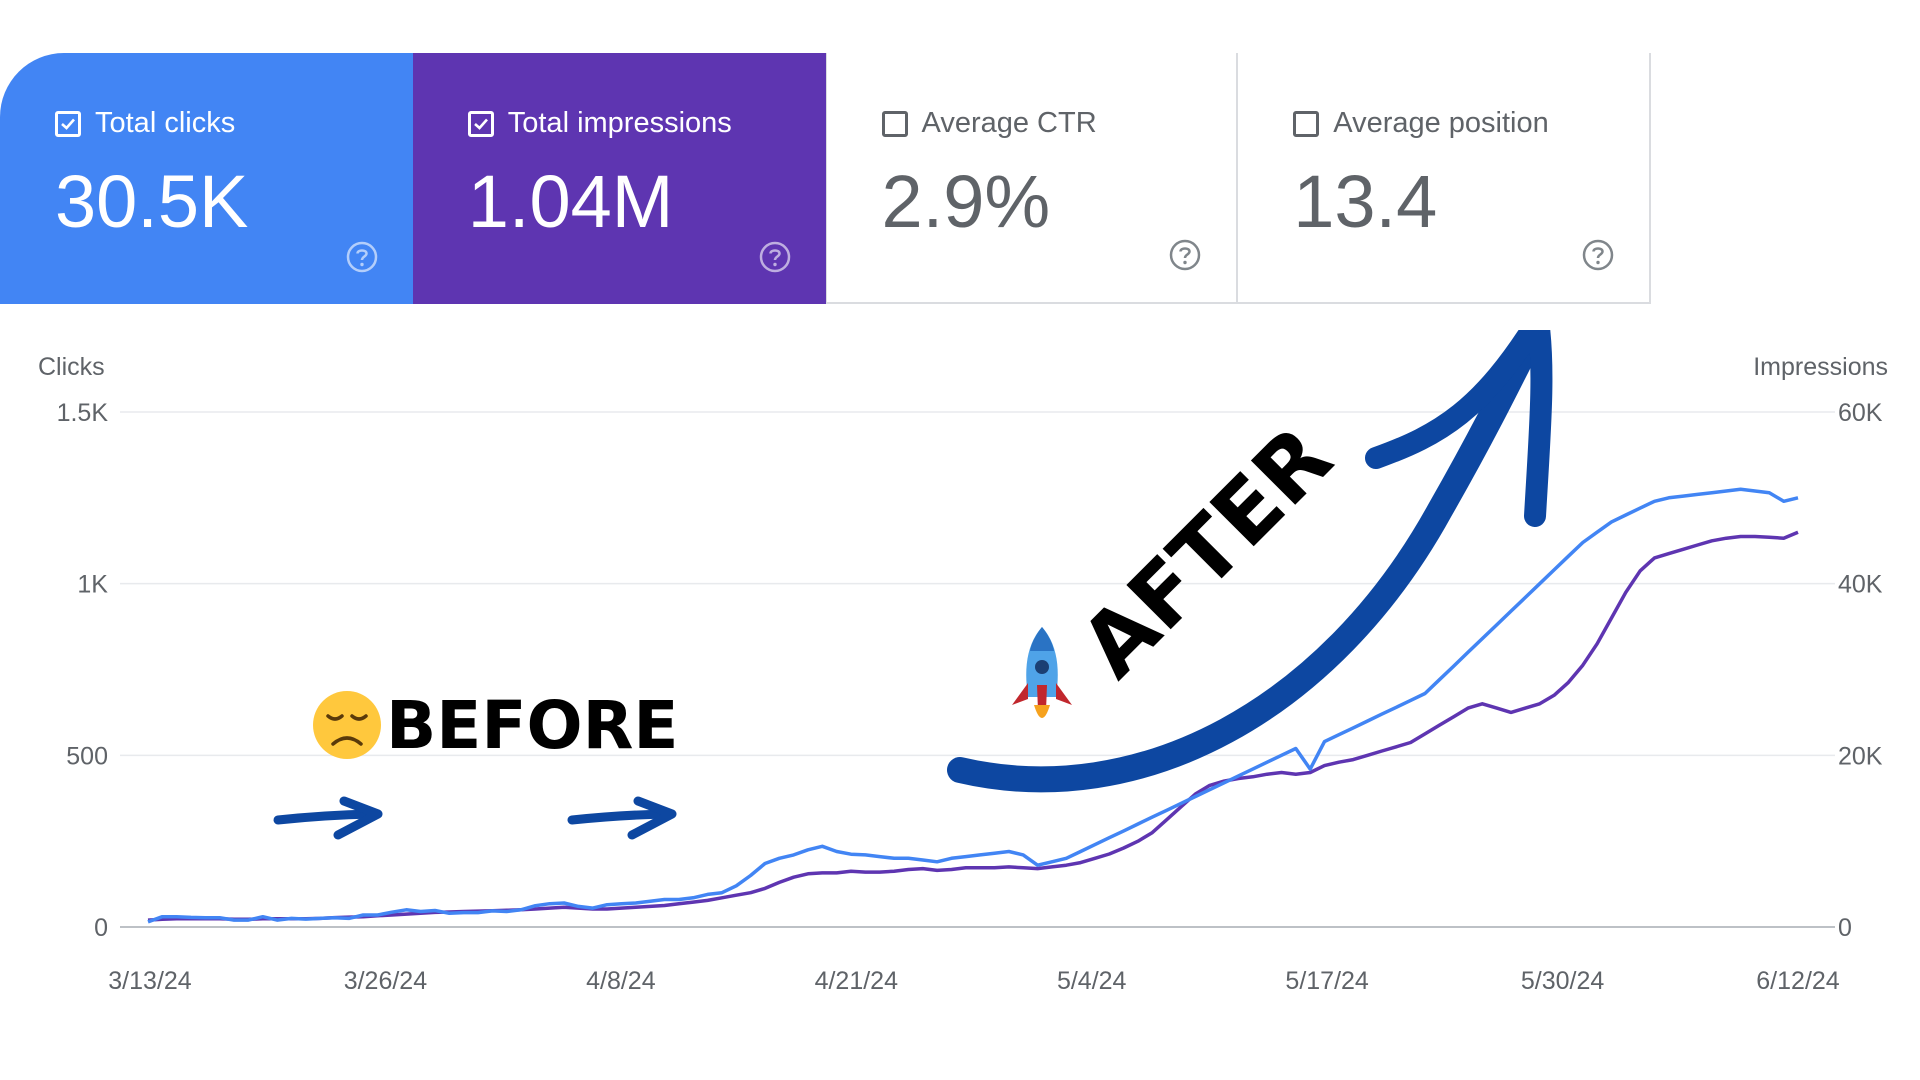  I want to click on total-clicks-card: Total clicks 30.5K, so click(206, 178).